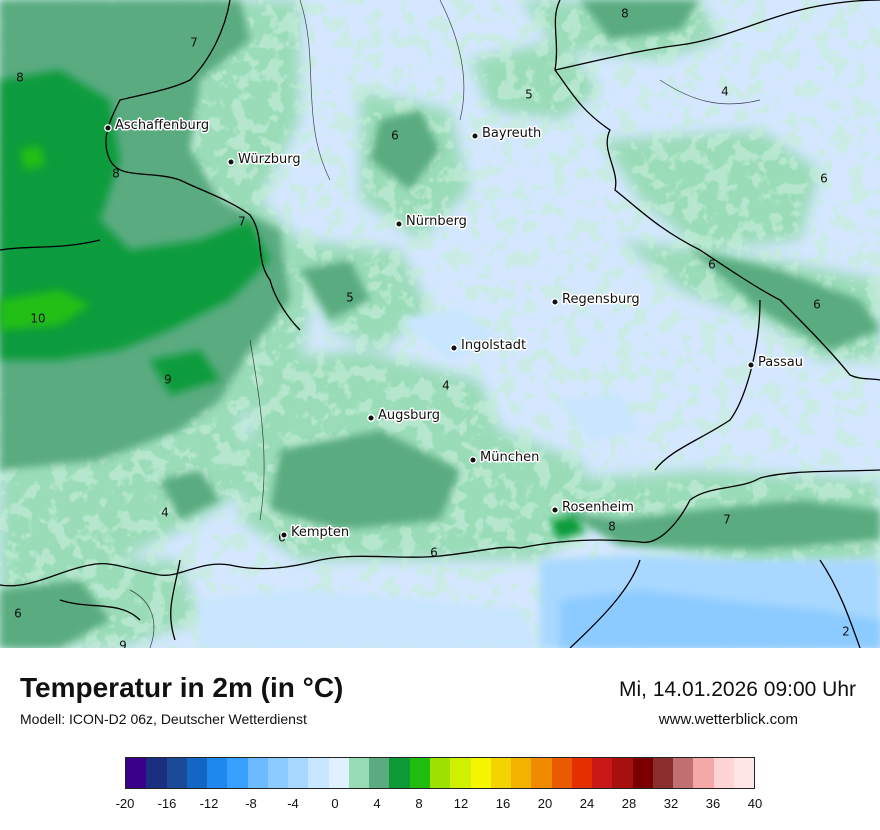  What do you see at coordinates (775, 363) in the screenshot?
I see `city-passau: Passau` at bounding box center [775, 363].